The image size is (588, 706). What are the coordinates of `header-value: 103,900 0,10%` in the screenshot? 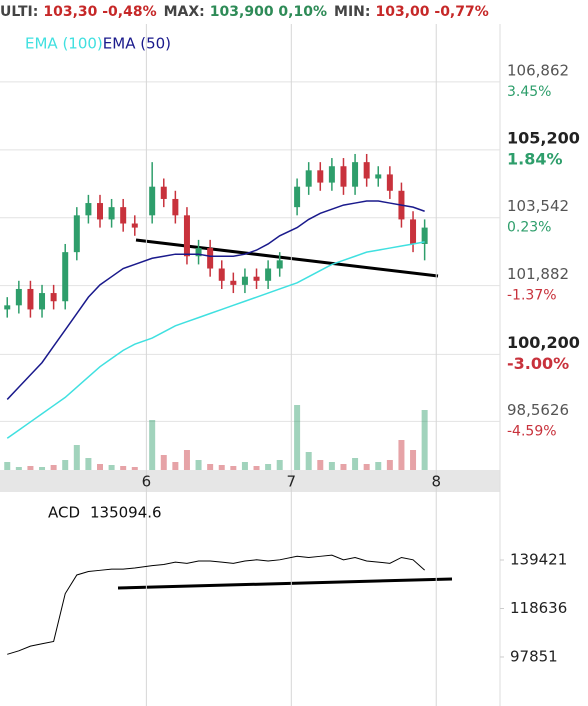 It's located at (268, 12).